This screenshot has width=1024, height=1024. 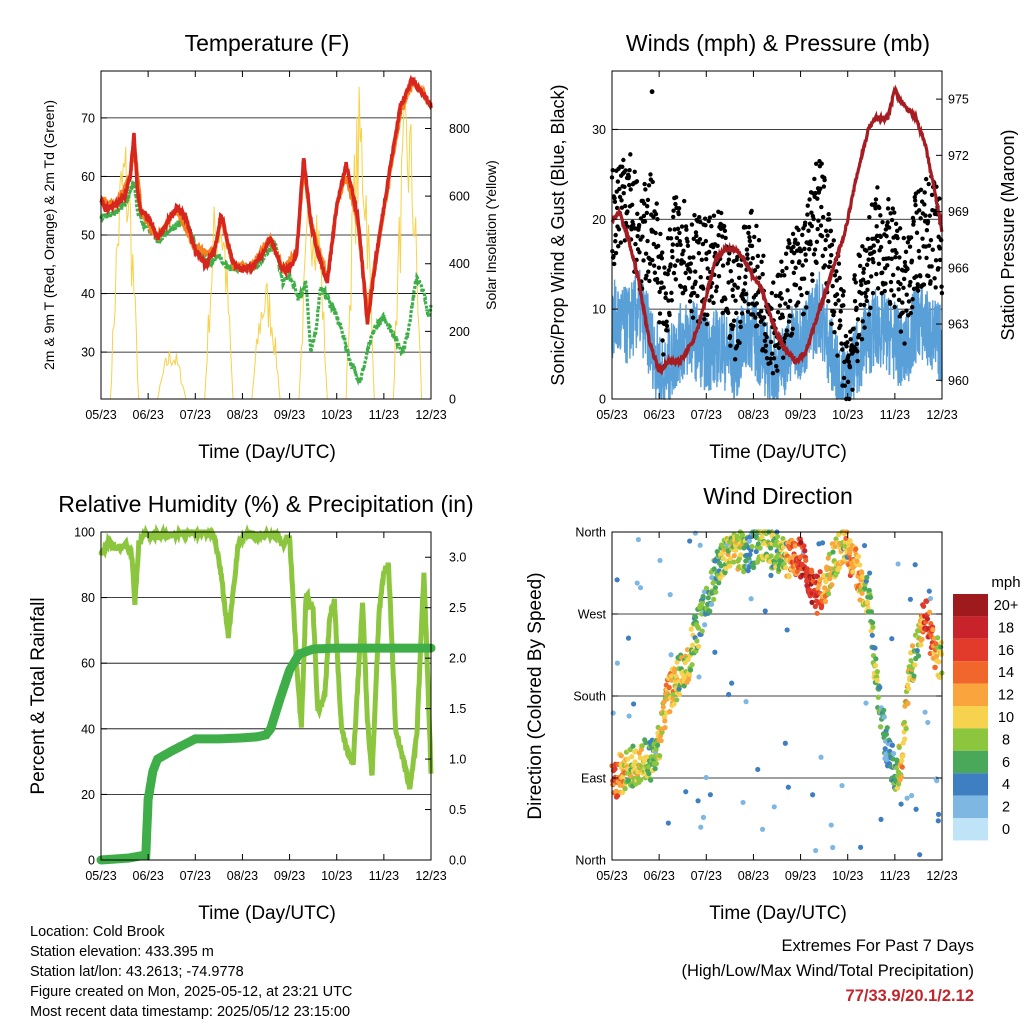 I want to click on direction-ylabel: Direction (Colored By Speed), so click(x=535, y=695).